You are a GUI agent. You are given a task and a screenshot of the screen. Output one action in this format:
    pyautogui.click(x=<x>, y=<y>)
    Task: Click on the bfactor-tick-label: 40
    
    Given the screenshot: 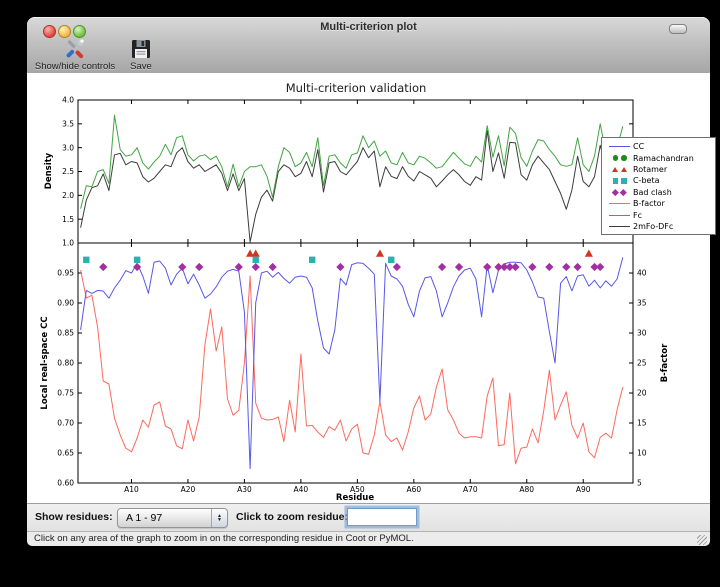 What is the action you would take?
    pyautogui.click(x=642, y=273)
    